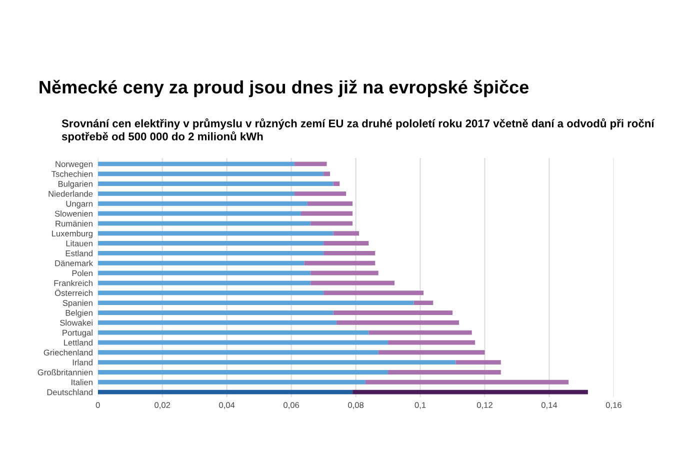  What do you see at coordinates (614, 405) in the screenshot?
I see `x-tick-label: 0,16` at bounding box center [614, 405].